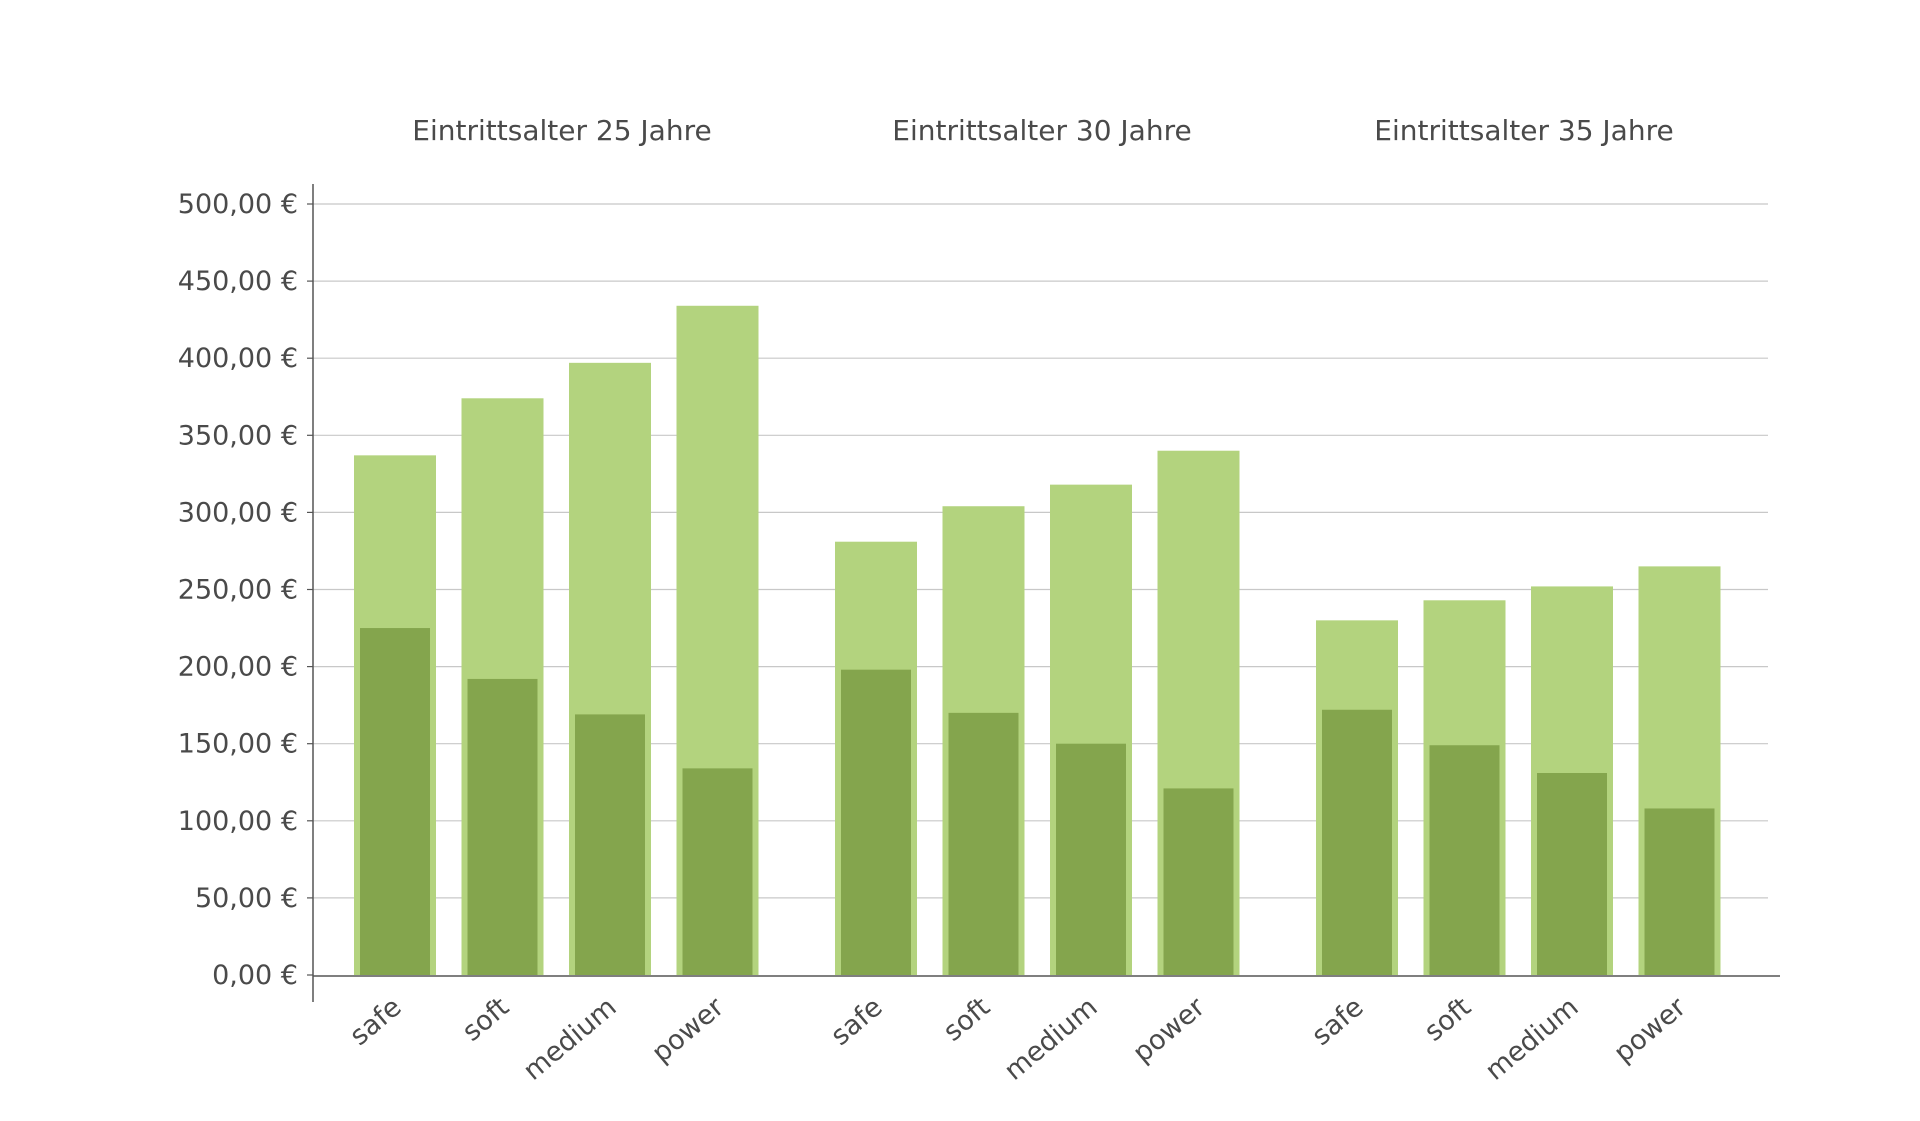 The width and height of the screenshot is (1920, 1121). I want to click on y-tick-label: 150,00 €, so click(238, 744).